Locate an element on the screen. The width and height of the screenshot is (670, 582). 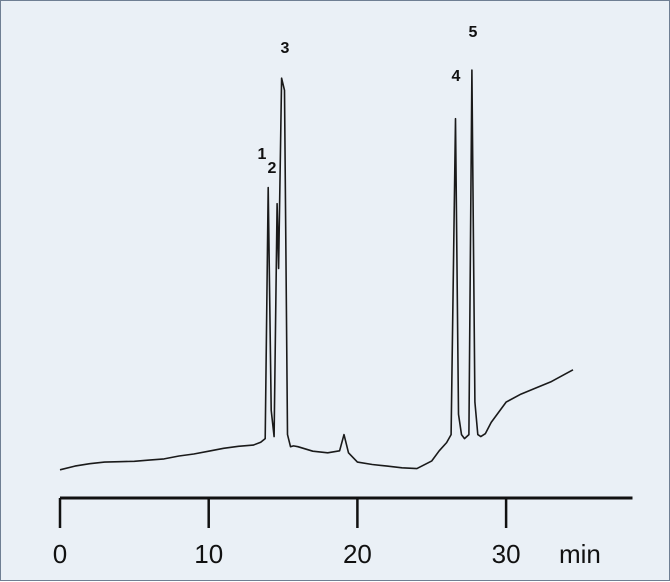
peak-label-3: 3 is located at coordinates (285, 48).